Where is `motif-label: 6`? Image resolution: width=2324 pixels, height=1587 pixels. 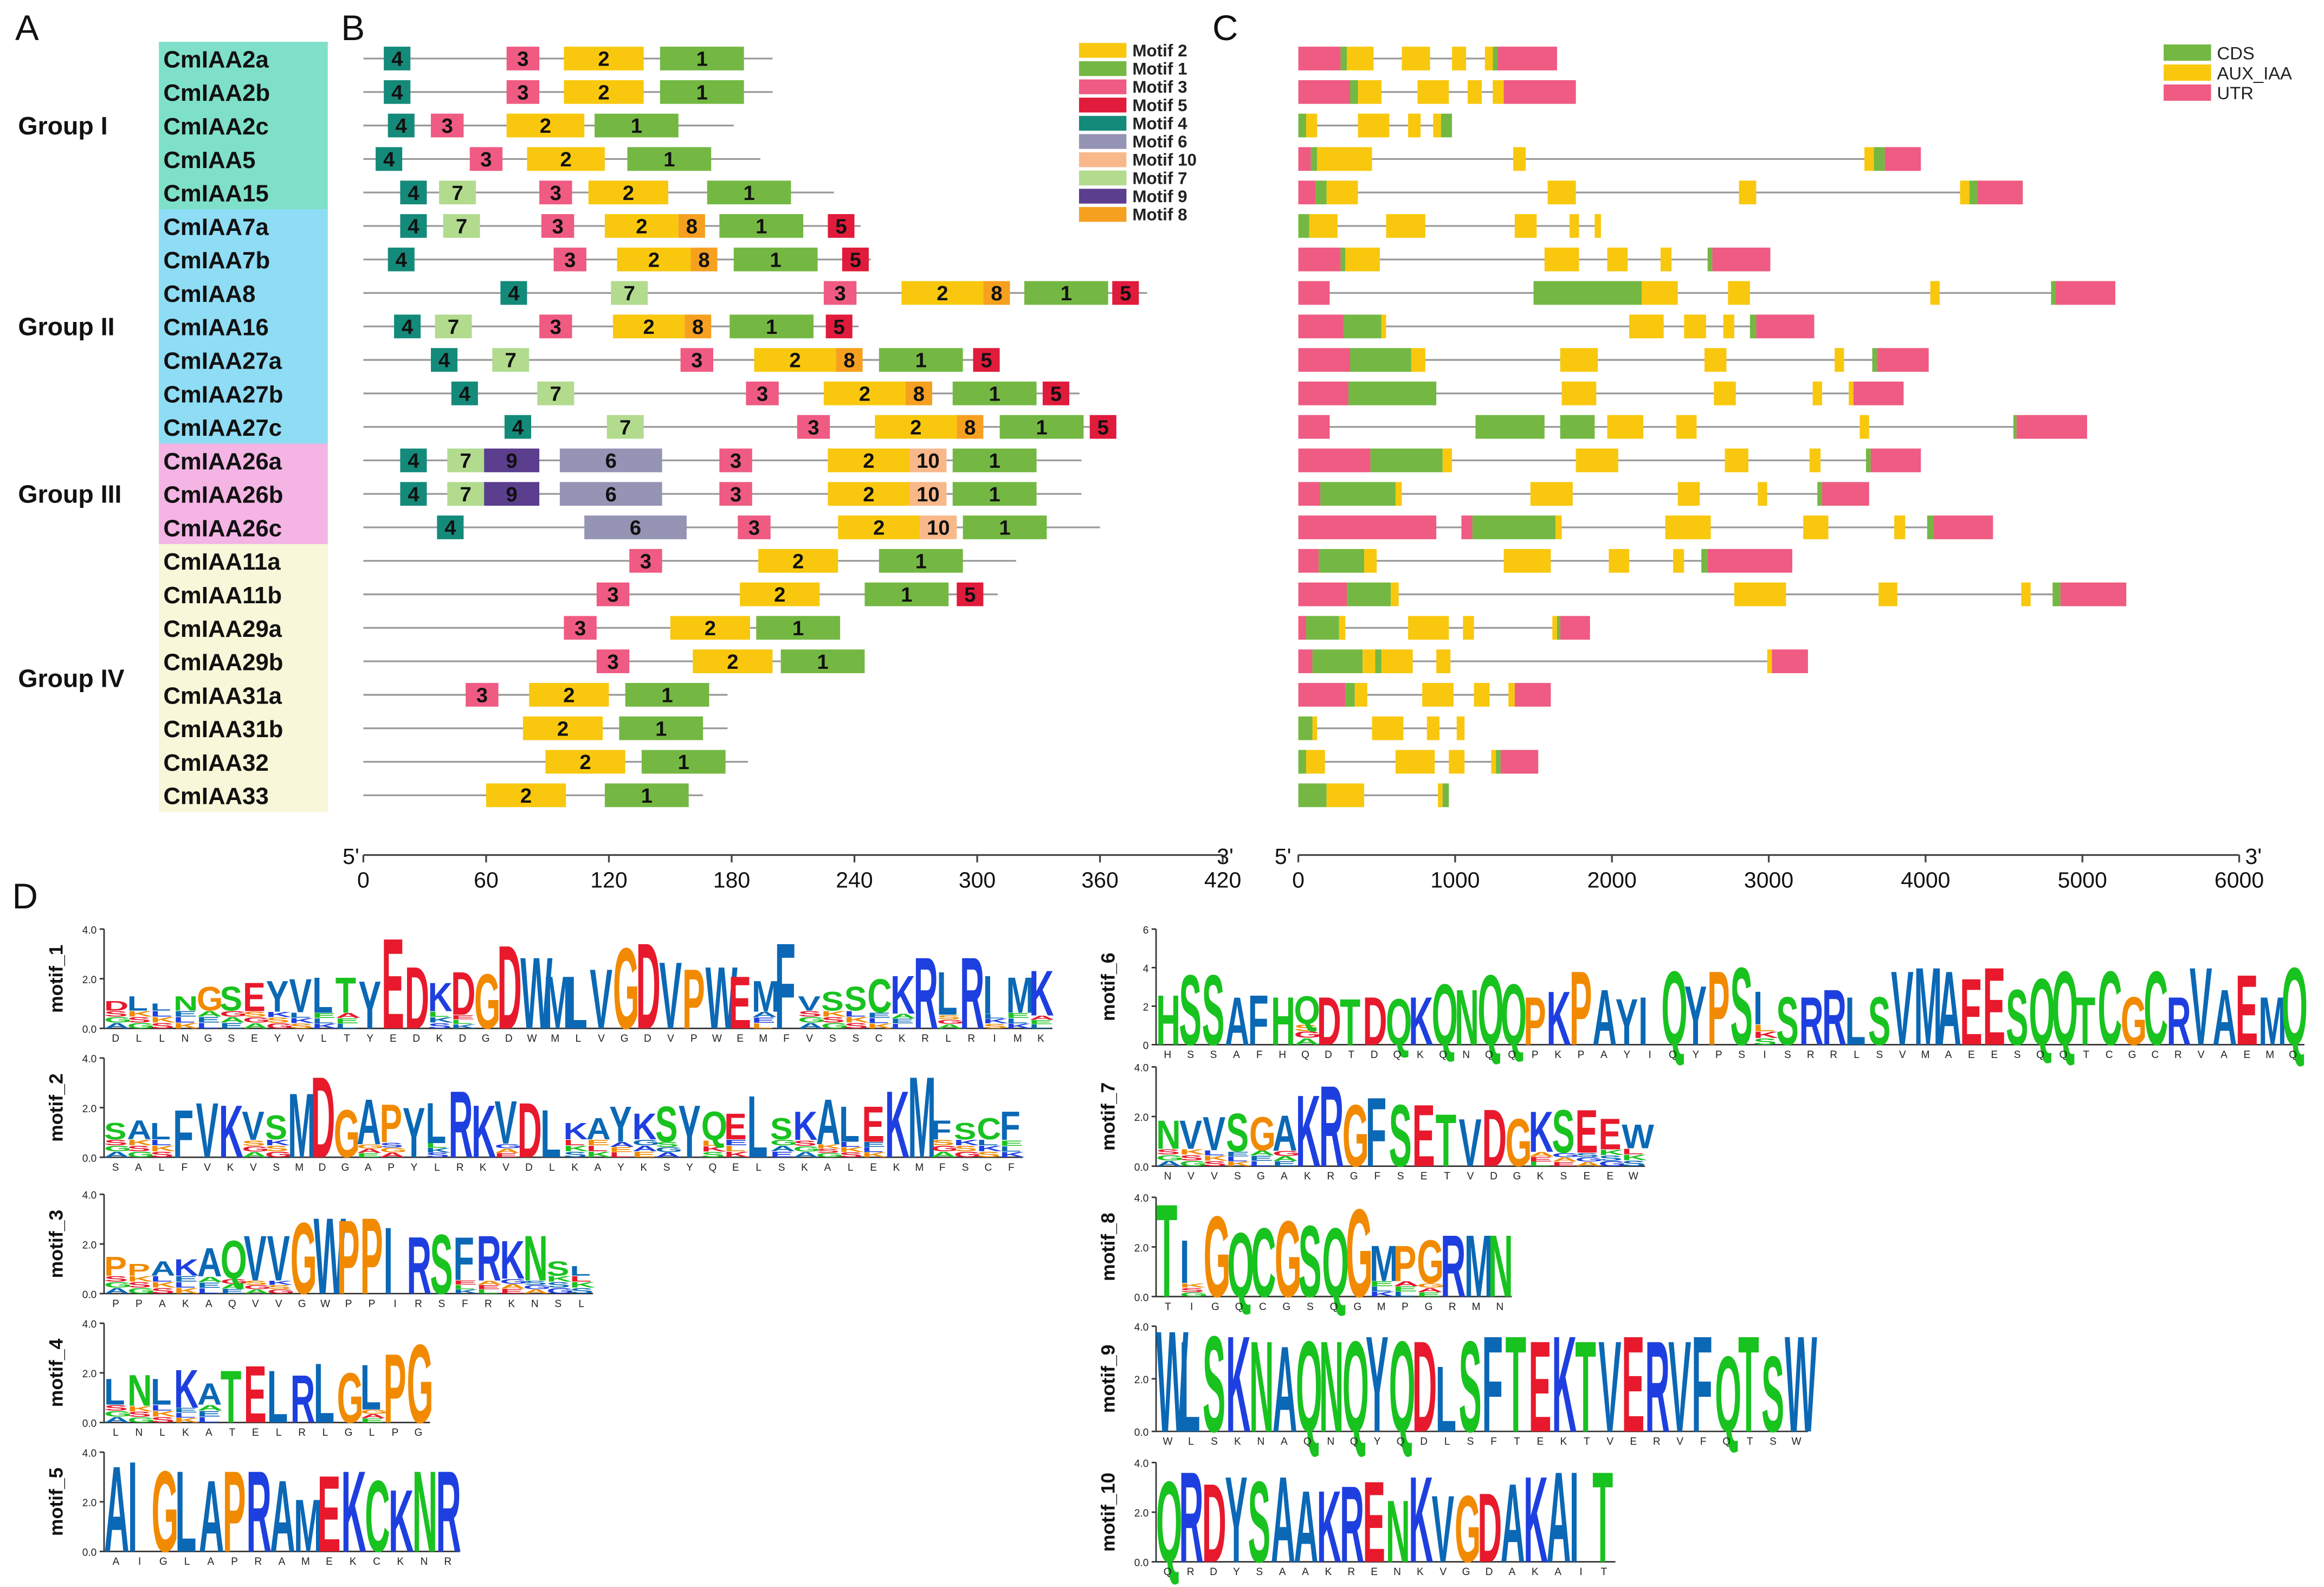 motif-label: 6 is located at coordinates (611, 461).